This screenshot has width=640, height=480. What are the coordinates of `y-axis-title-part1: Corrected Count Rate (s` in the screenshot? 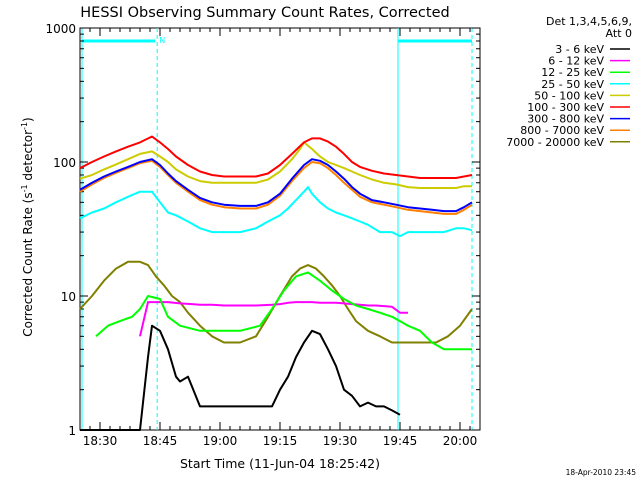 It's located at (28, 264).